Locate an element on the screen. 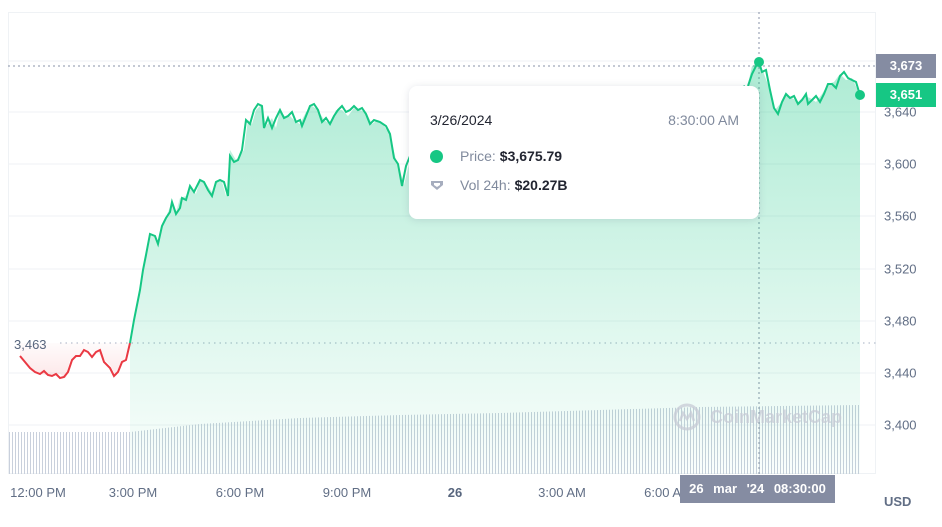  x-tick: 9:00 PM is located at coordinates (347, 492).